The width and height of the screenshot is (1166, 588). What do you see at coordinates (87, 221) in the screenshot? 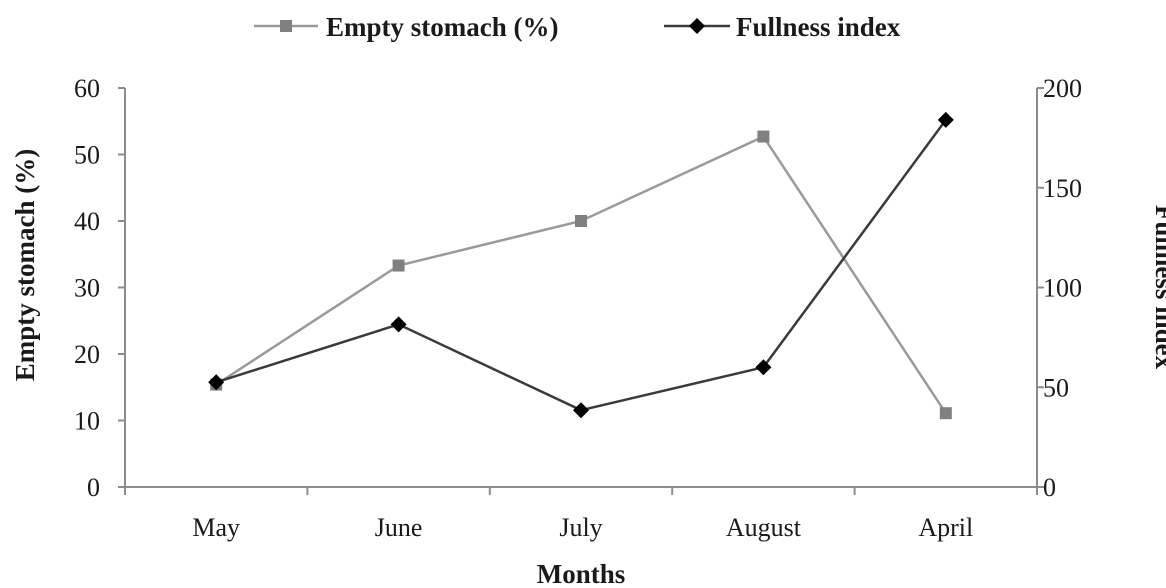
I see `y-left-tick-label: 40` at bounding box center [87, 221].